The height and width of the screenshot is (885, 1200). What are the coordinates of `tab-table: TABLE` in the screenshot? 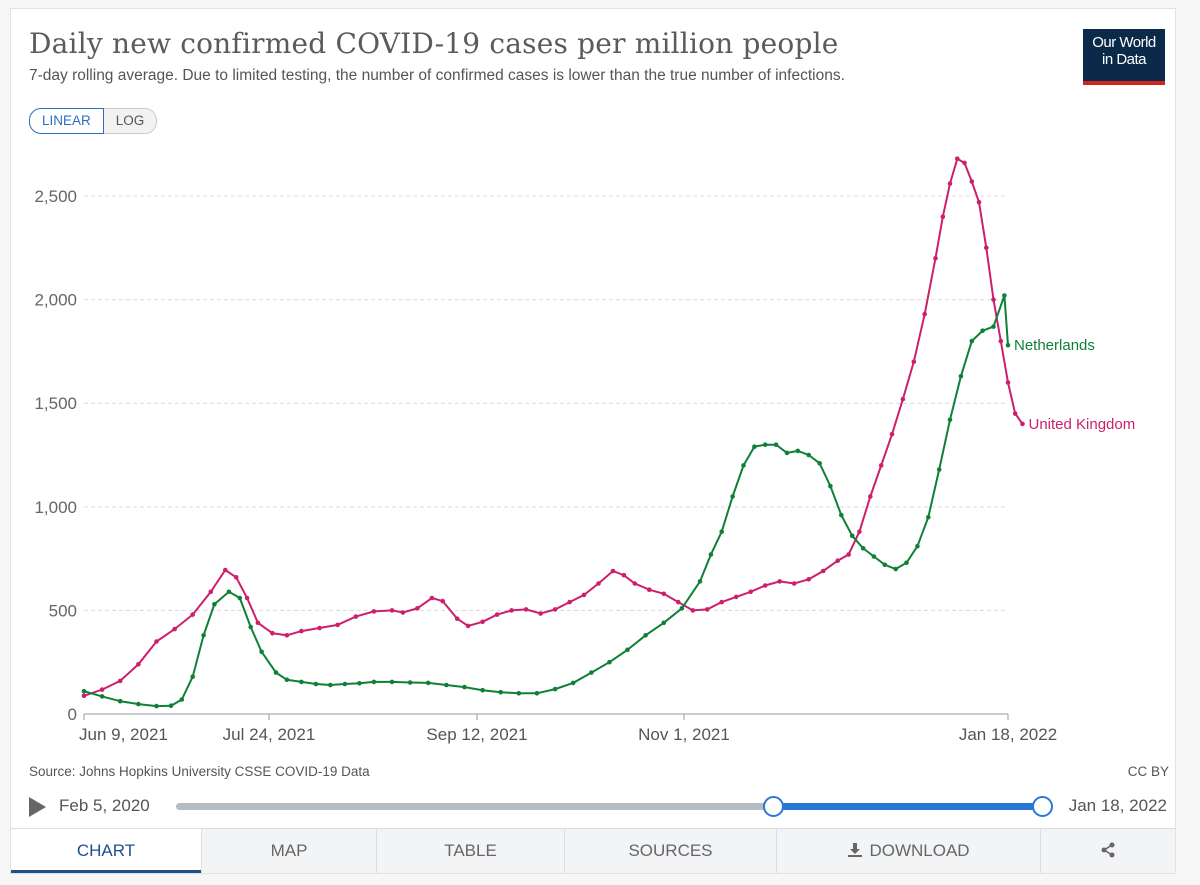 It's located at (470, 851).